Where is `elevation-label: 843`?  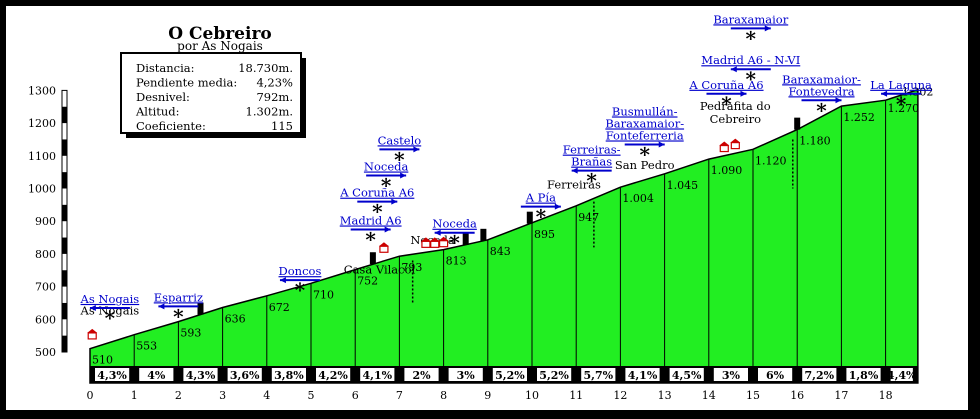
elevation-label: 843 is located at coordinates (500, 251).